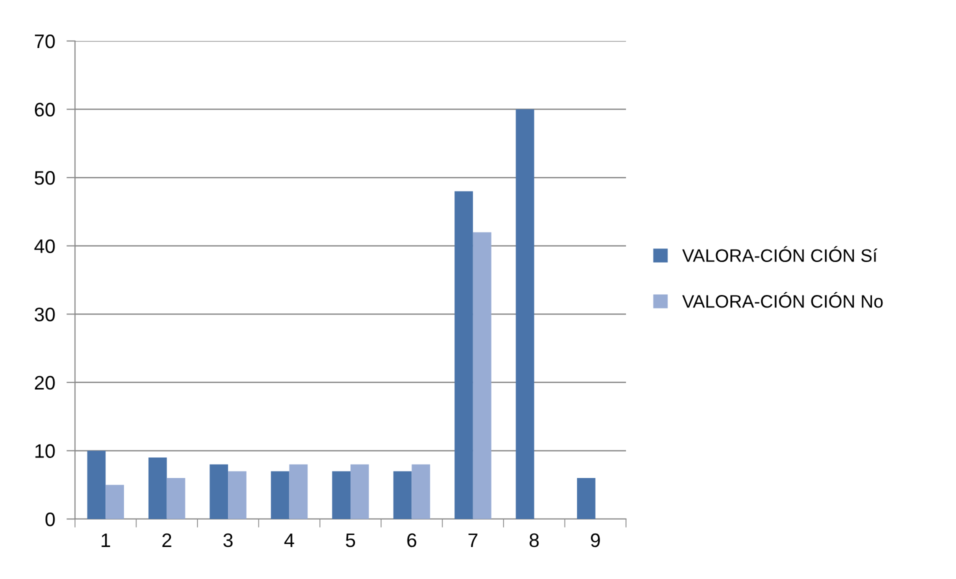 Image resolution: width=956 pixels, height=579 pixels. What do you see at coordinates (780, 254) in the screenshot?
I see `legend-label: VALORA-CIÓN CIÓN Sí` at bounding box center [780, 254].